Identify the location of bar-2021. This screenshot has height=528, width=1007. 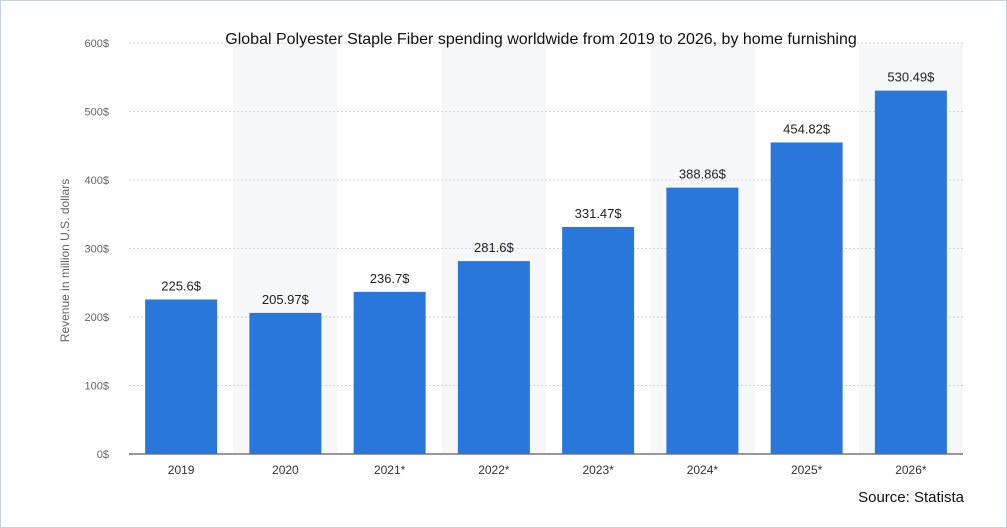
(389, 372).